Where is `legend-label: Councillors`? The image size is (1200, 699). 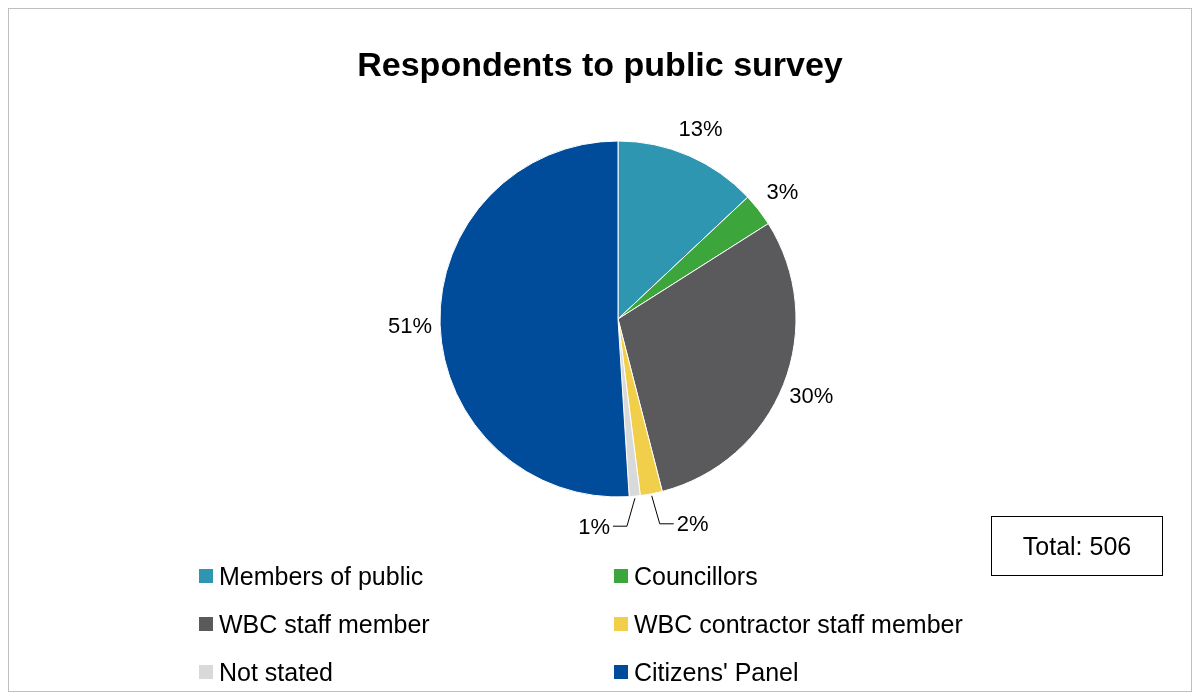 legend-label: Councillors is located at coordinates (696, 576).